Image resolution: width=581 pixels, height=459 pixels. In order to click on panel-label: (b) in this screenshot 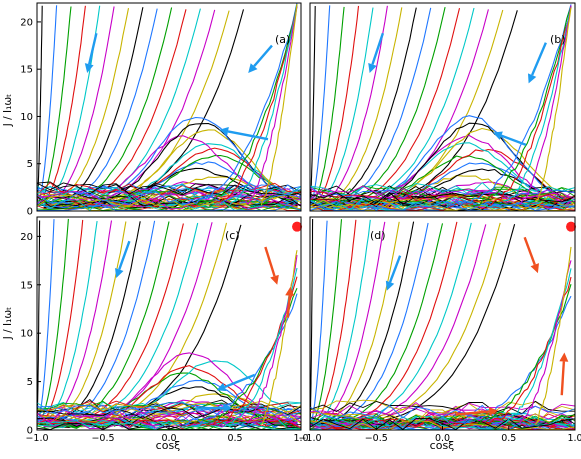, I will do `click(558, 39)`.